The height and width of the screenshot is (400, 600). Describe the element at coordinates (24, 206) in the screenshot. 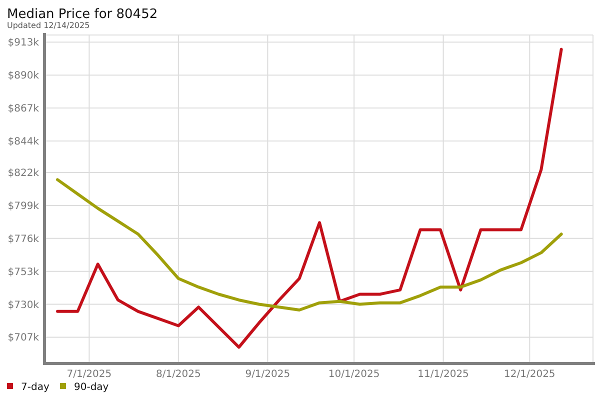

I see `y-tick-label: $799k` at that location.